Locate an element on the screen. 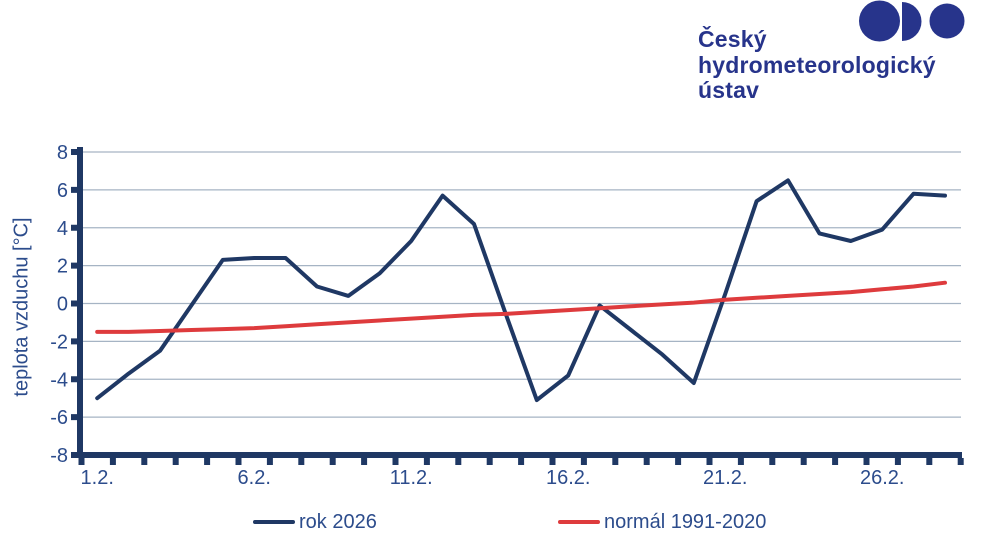 The height and width of the screenshot is (551, 981). y-tick-label: 4 is located at coordinates (62, 229).